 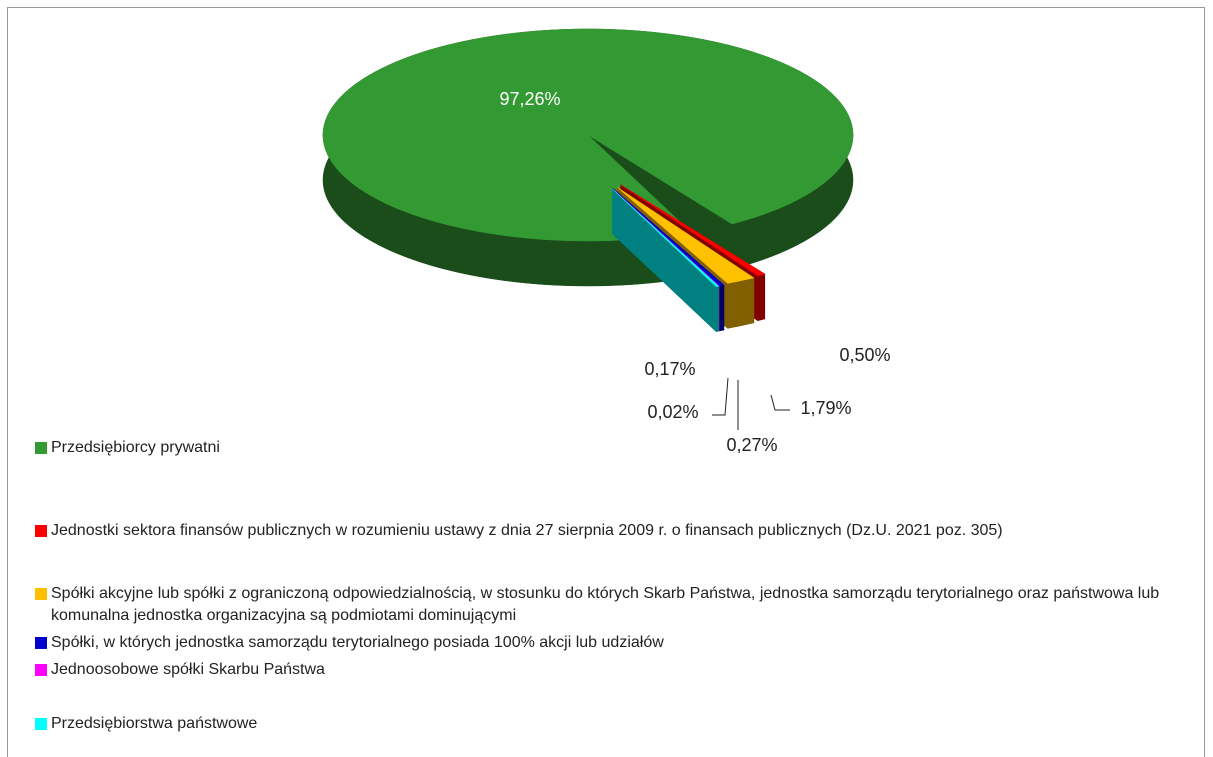 What do you see at coordinates (751, 445) in the screenshot?
I see `data-label: 0,27%` at bounding box center [751, 445].